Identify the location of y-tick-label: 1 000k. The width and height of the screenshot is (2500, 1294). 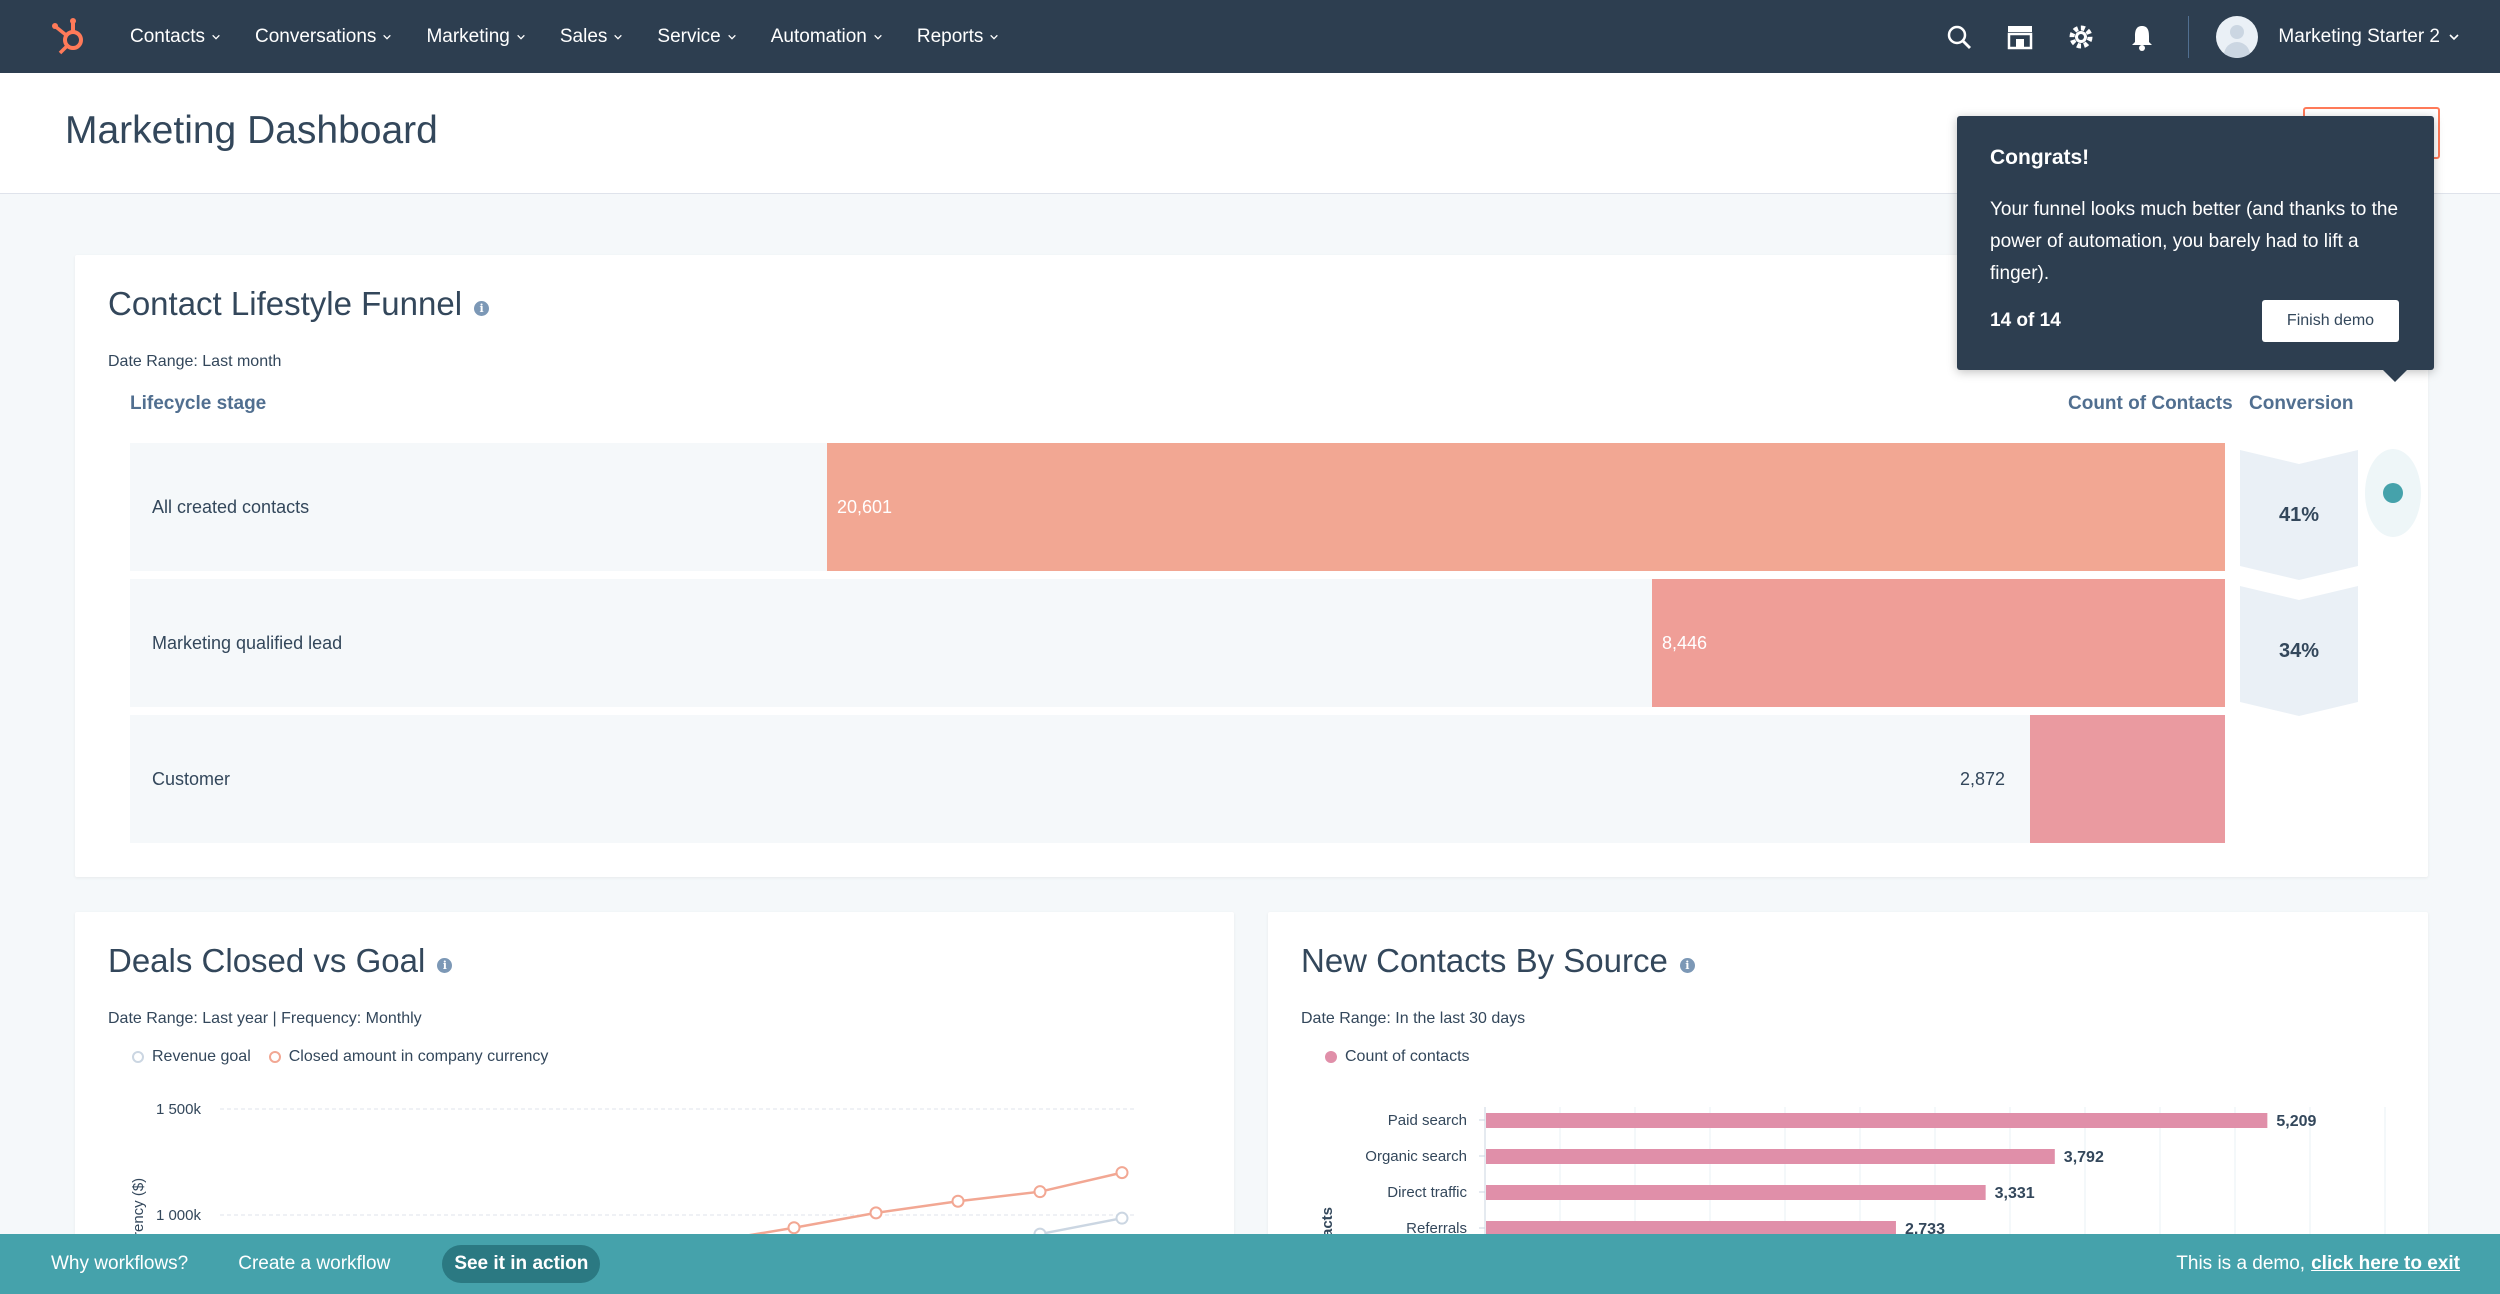
(179, 1215).